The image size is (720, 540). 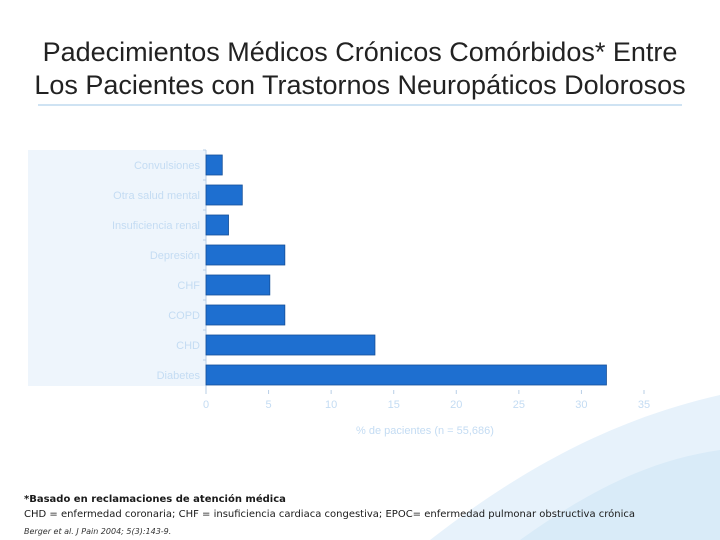 I want to click on bar-otra-salud-mental, so click(x=224, y=195).